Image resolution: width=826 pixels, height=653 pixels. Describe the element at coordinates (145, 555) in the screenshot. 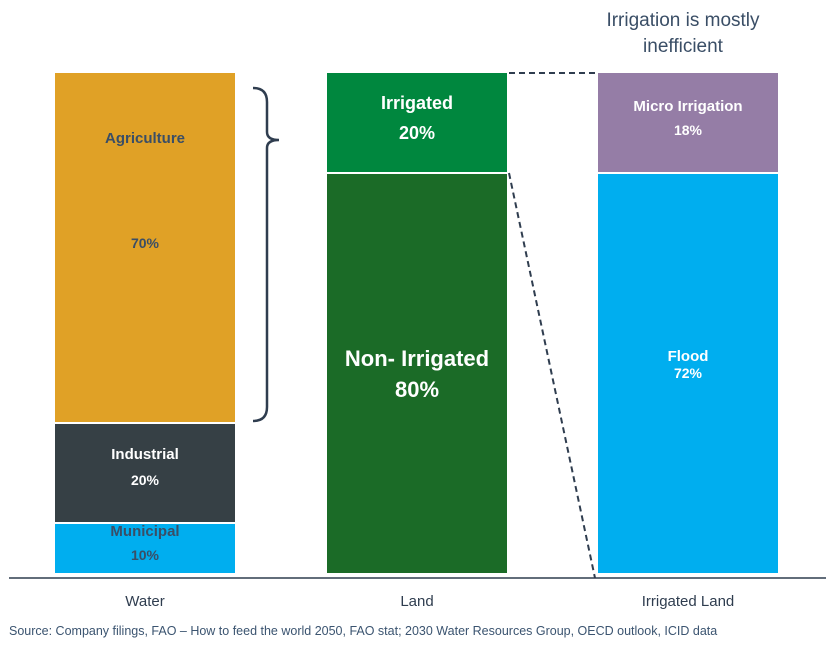

I see `segment-value-municipal: 10%` at that location.